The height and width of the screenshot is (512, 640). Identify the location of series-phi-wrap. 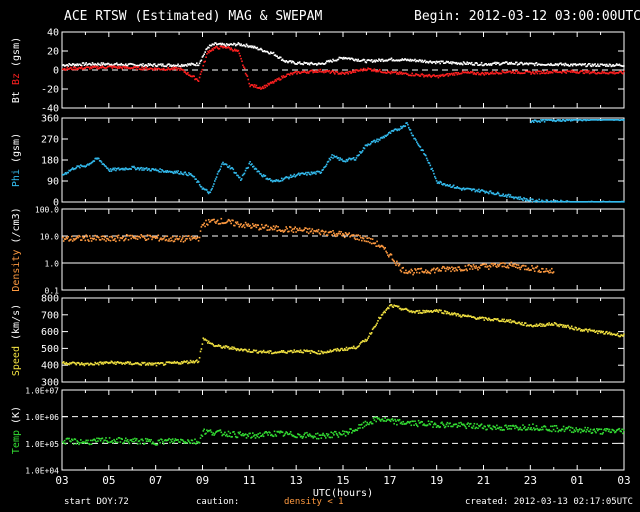
(577, 121).